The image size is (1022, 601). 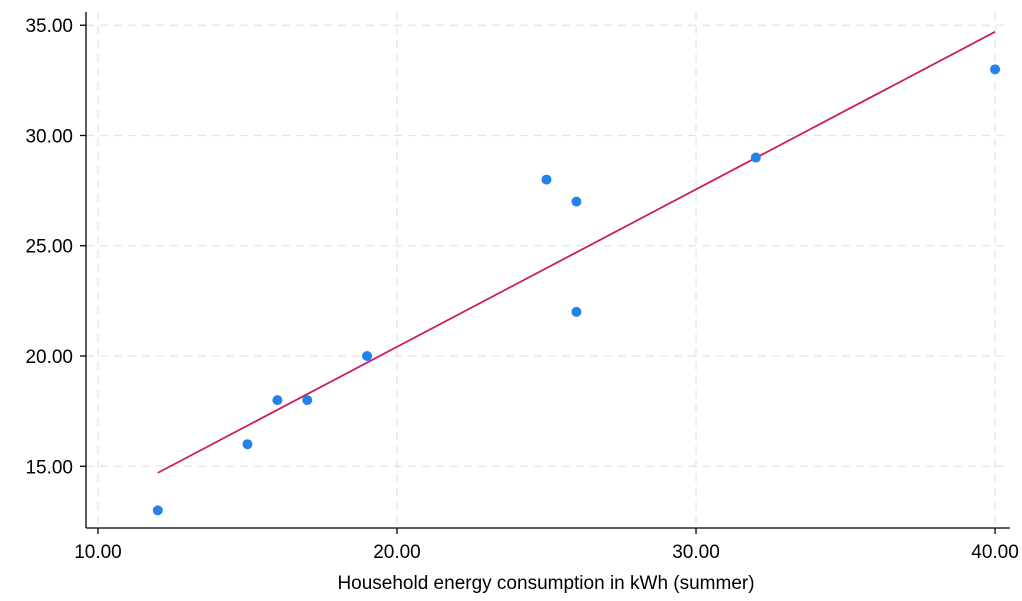 What do you see at coordinates (49, 247) in the screenshot?
I see `y-tick-label: 25.00` at bounding box center [49, 247].